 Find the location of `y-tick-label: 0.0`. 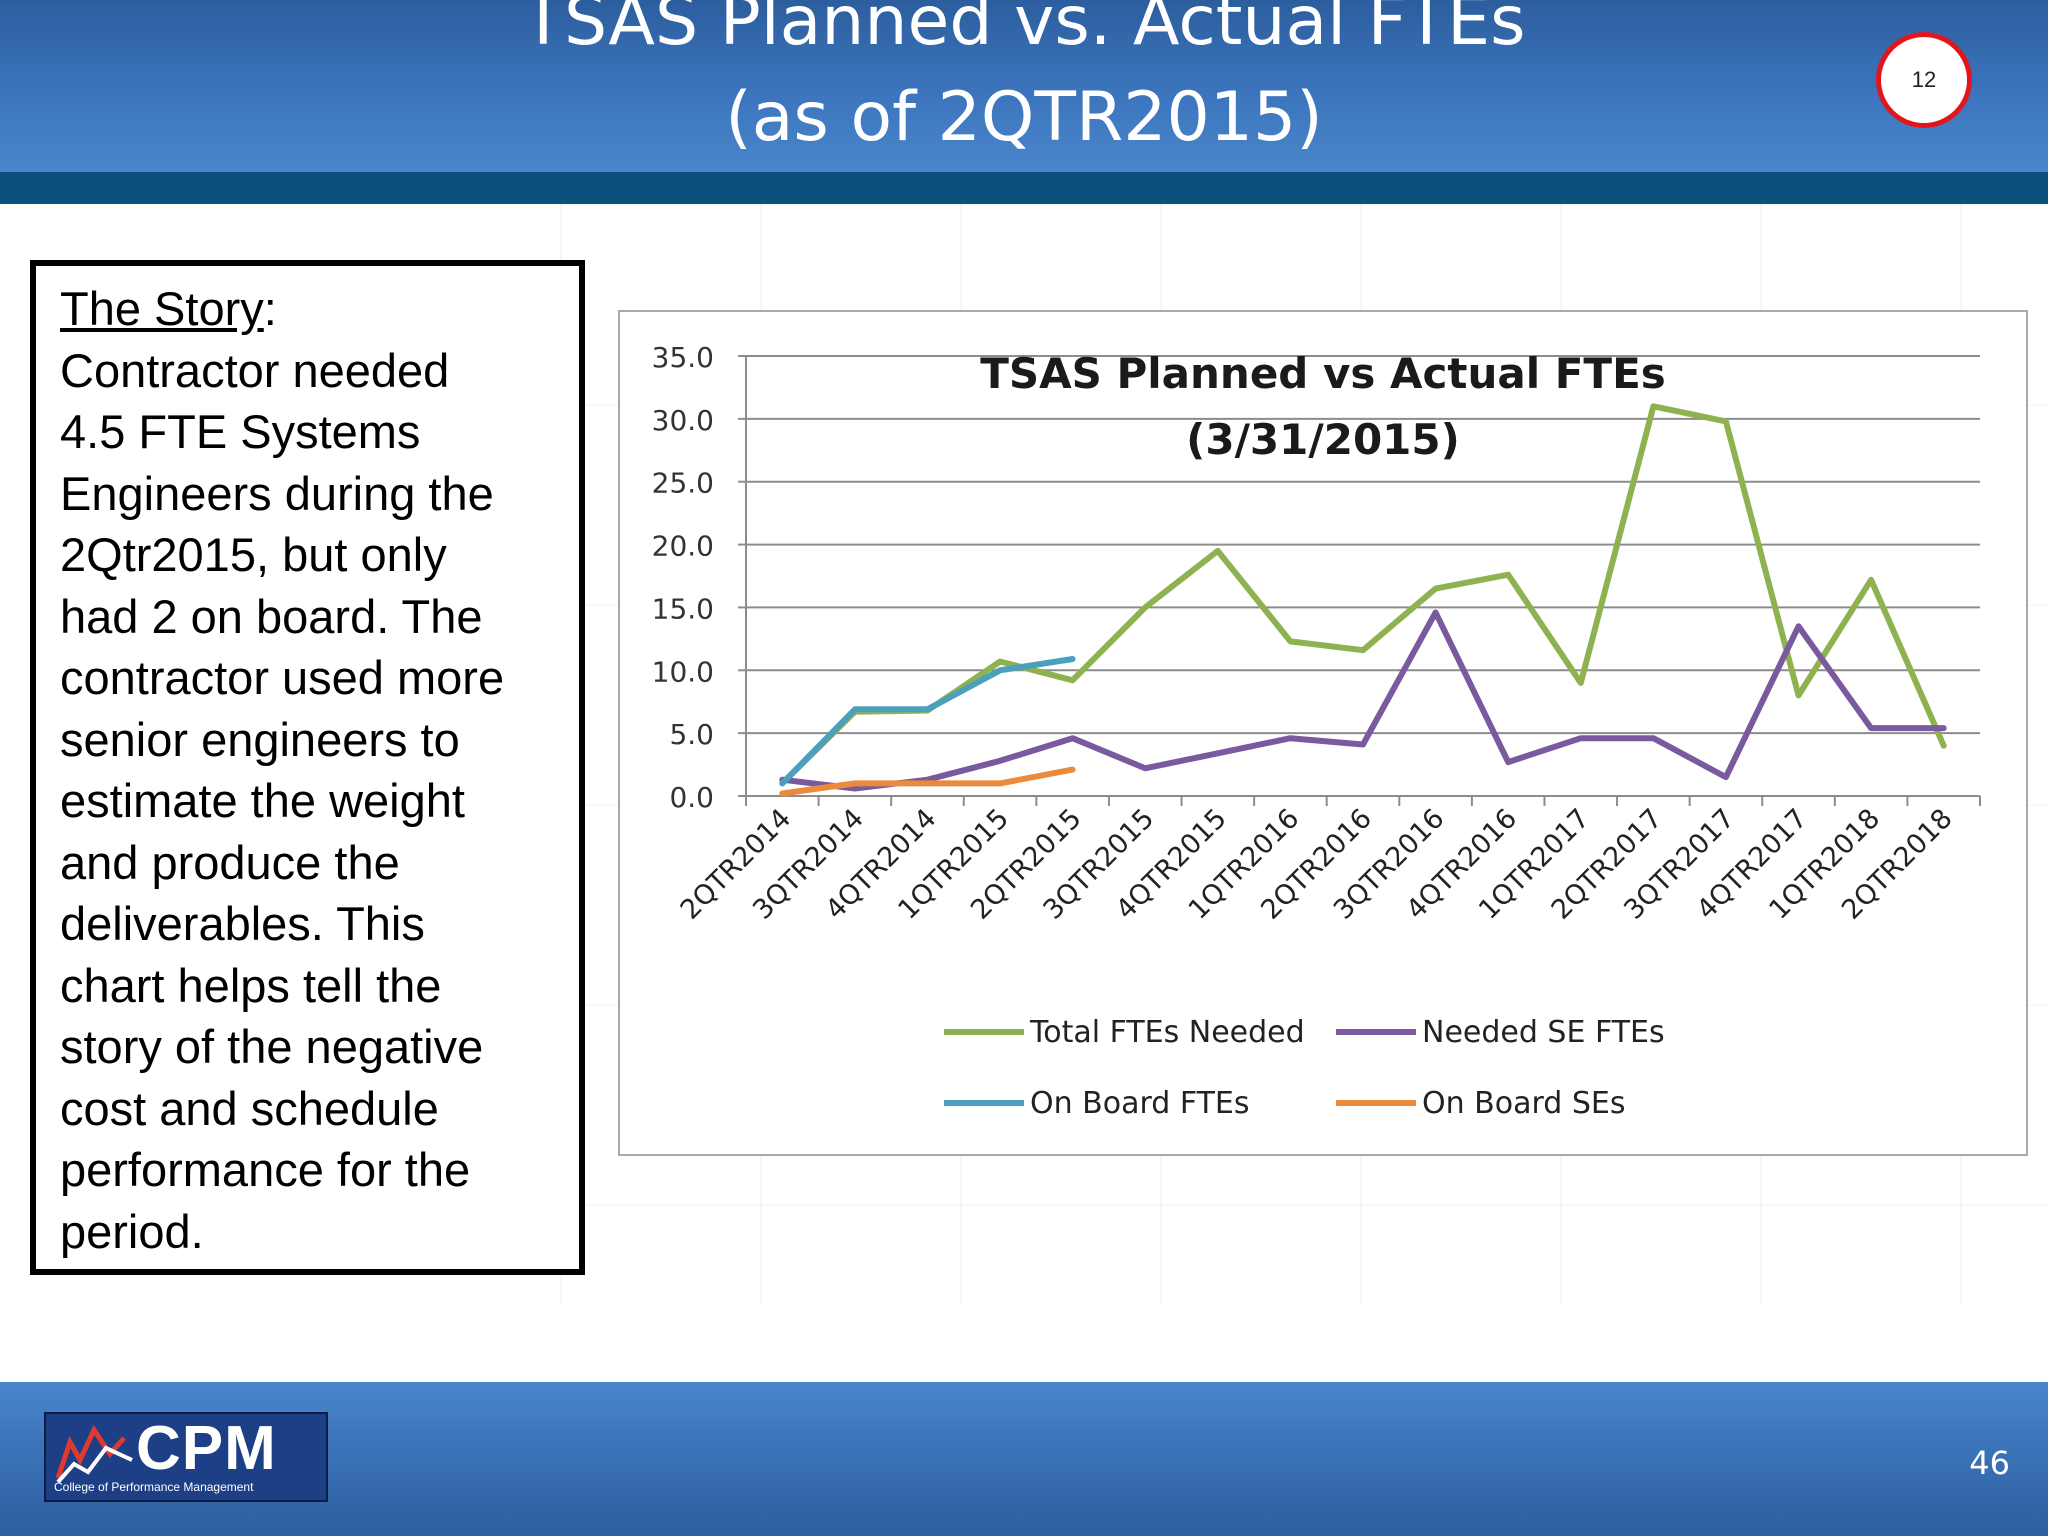

y-tick-label: 0.0 is located at coordinates (691, 797).